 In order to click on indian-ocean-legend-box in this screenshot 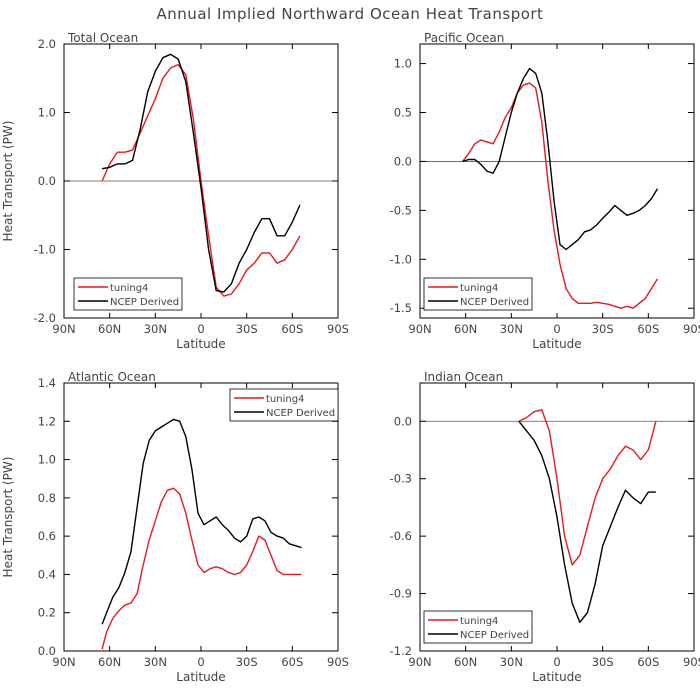, I will do `click(478, 627)`.